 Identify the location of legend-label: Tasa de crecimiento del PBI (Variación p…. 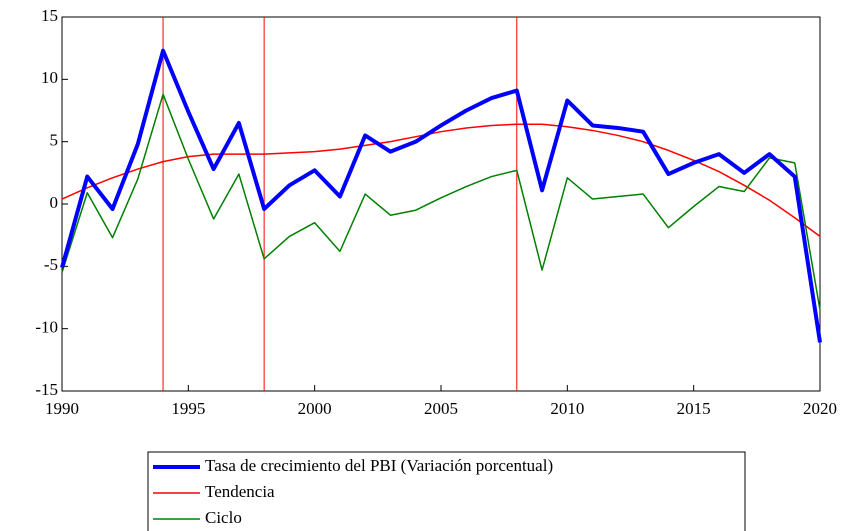
(379, 465).